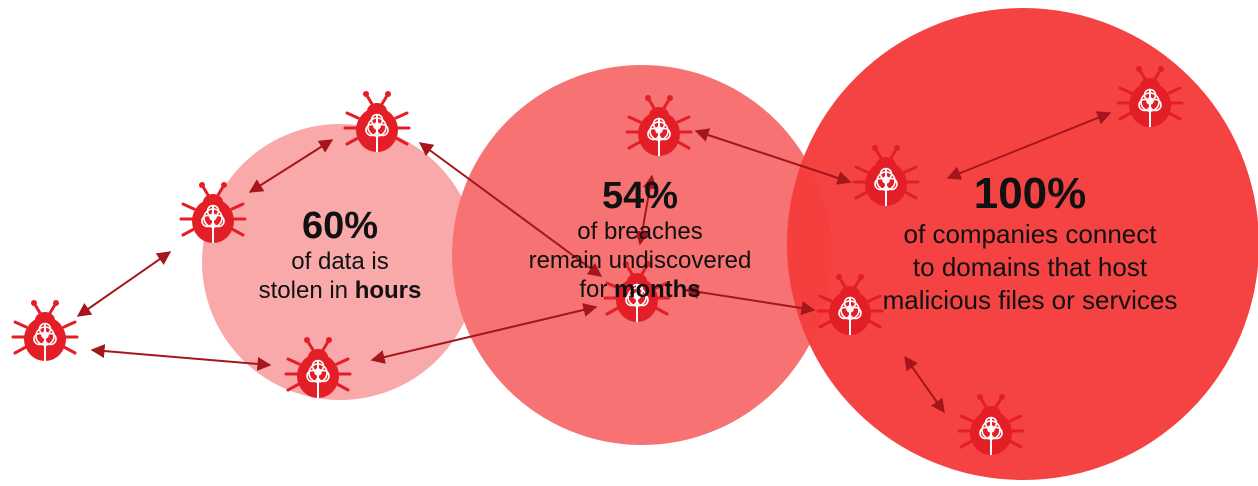 This screenshot has height=486, width=1258. Describe the element at coordinates (340, 226) in the screenshot. I see `stat-percent: 60%` at that location.